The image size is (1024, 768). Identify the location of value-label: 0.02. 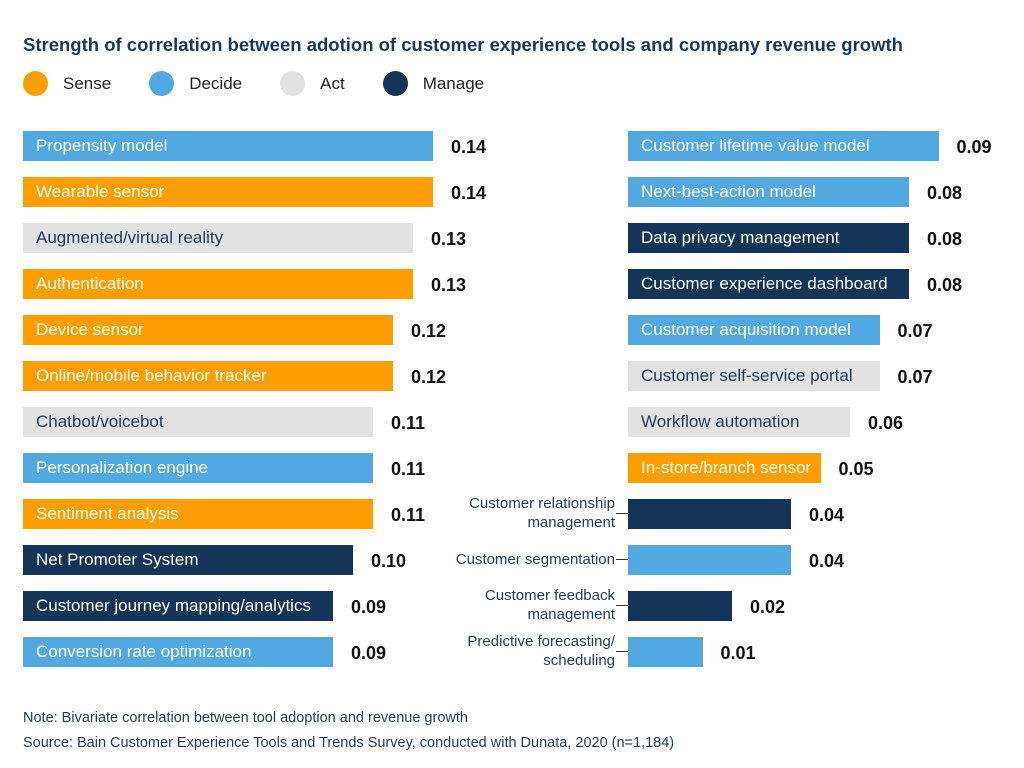
(768, 607).